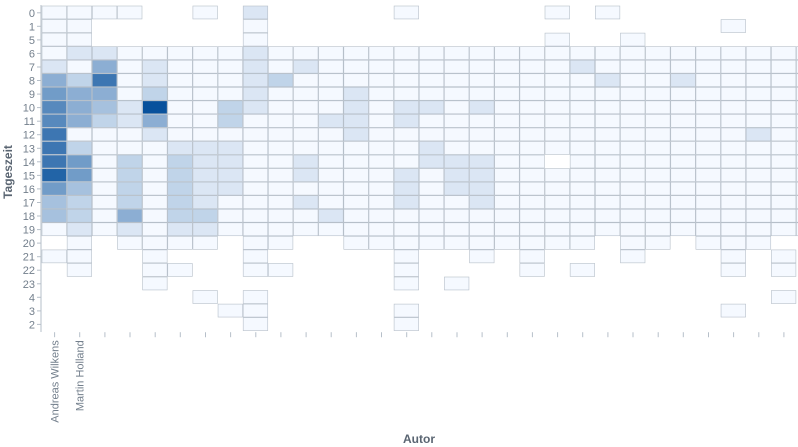 This screenshot has height=447, width=798. I want to click on y-tick-label: 10, so click(29, 109).